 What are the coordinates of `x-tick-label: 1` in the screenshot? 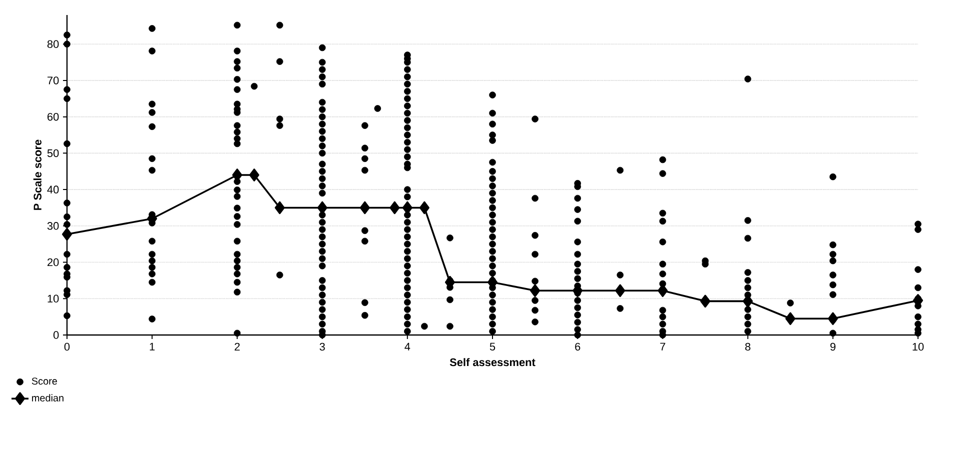 It's located at (152, 346).